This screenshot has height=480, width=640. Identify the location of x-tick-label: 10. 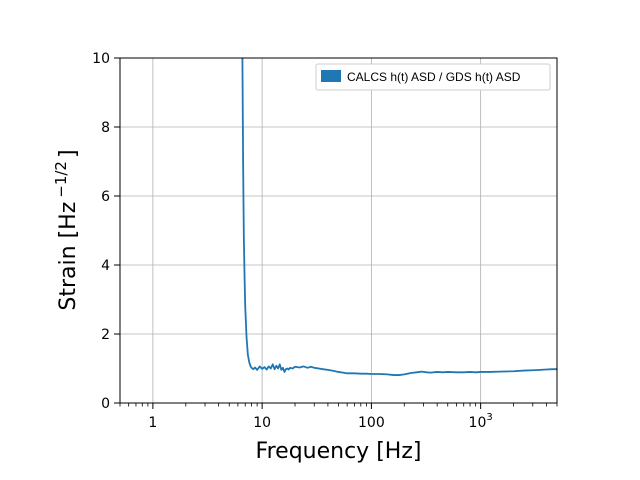
(262, 423).